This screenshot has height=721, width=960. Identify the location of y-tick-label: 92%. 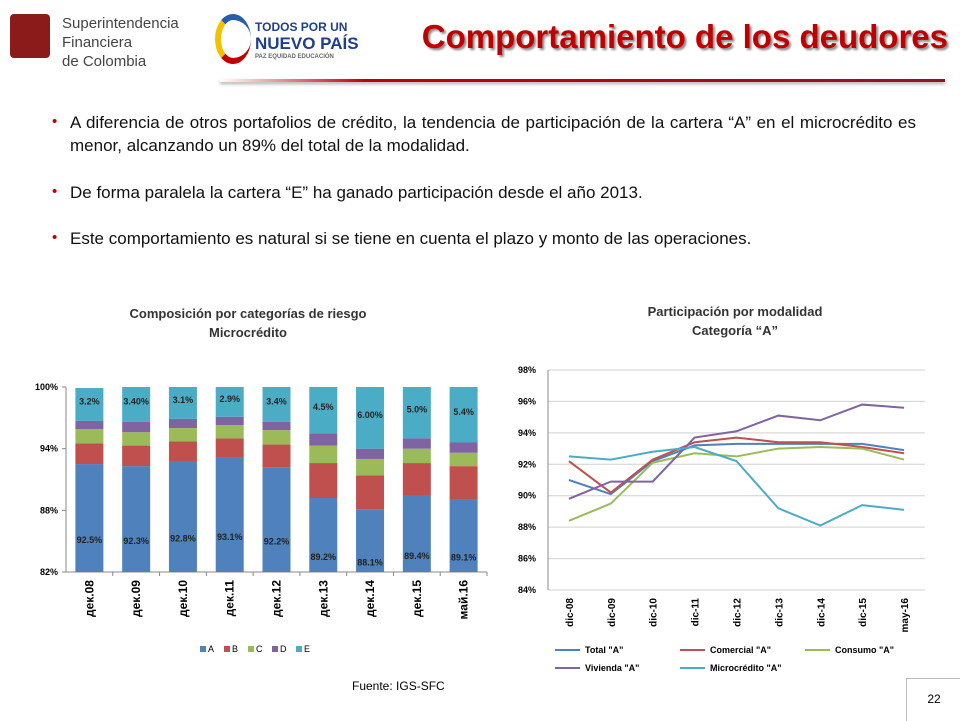
(527, 464).